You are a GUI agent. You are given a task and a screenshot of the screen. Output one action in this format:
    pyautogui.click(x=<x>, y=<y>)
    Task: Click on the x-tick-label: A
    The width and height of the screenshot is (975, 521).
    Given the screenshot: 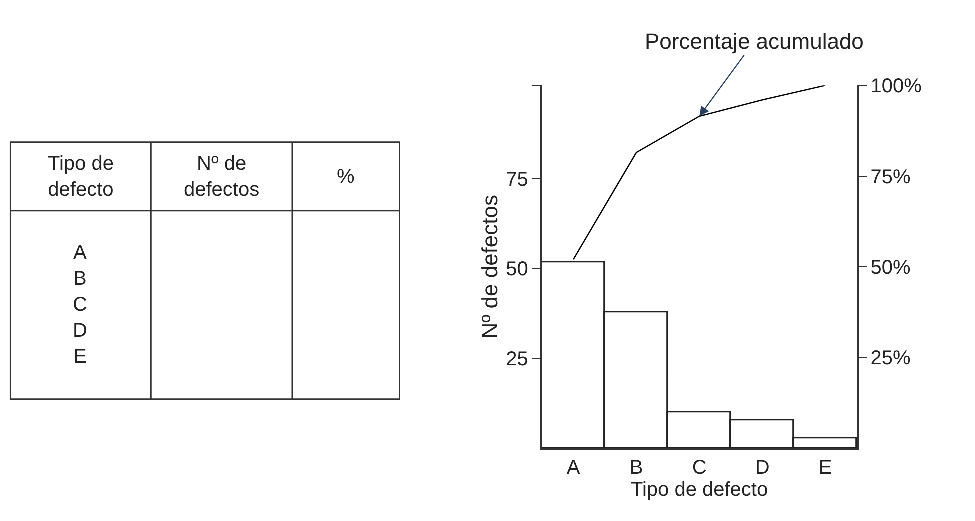 What is the action you would take?
    pyautogui.click(x=573, y=467)
    